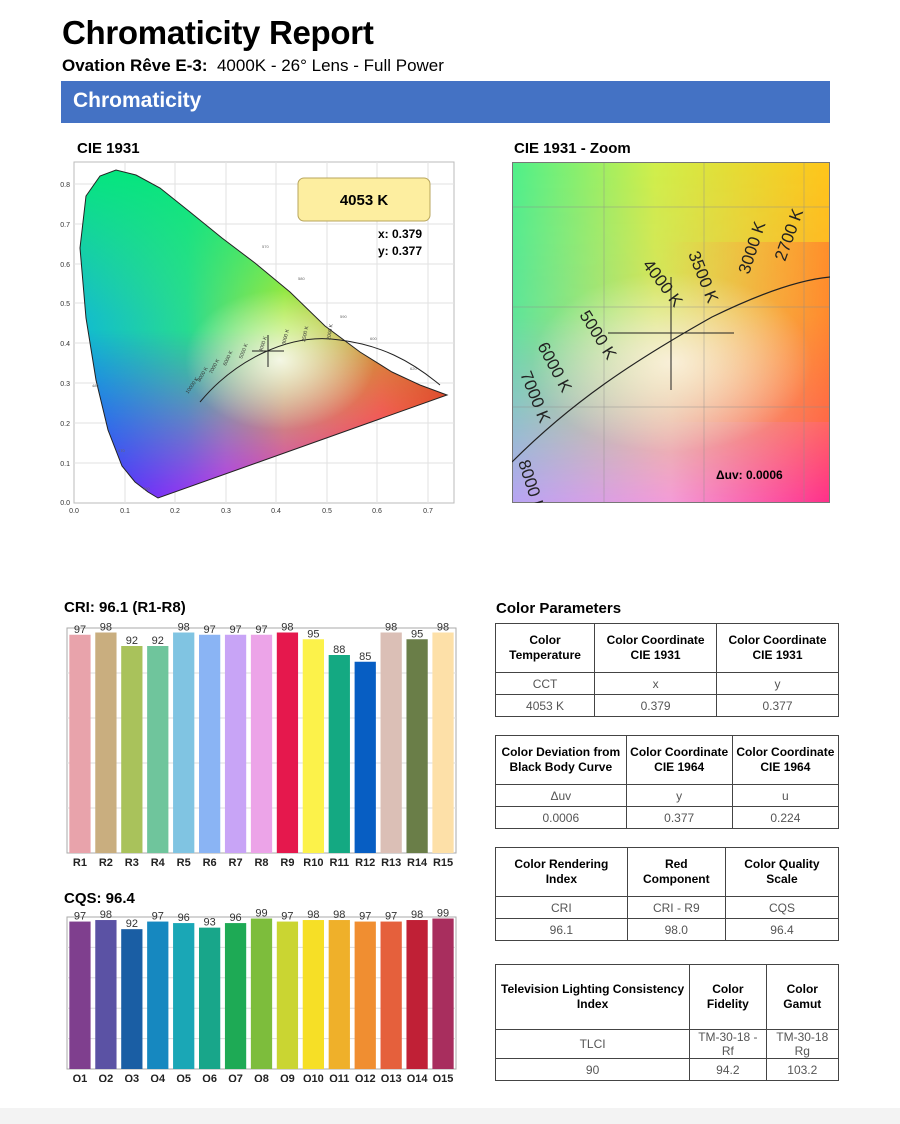 This screenshot has height=1124, width=900. I want to click on bar-value-label: 96, so click(235, 918).